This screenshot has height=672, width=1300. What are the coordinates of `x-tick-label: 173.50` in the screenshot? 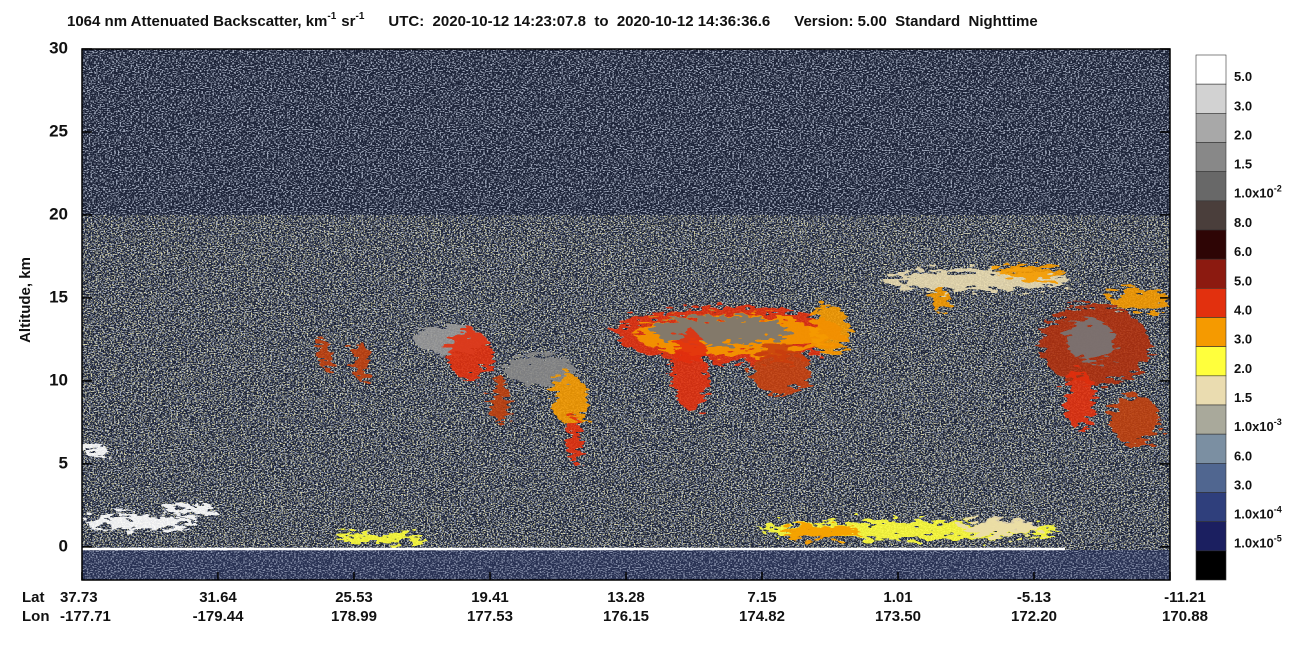 It's located at (898, 616).